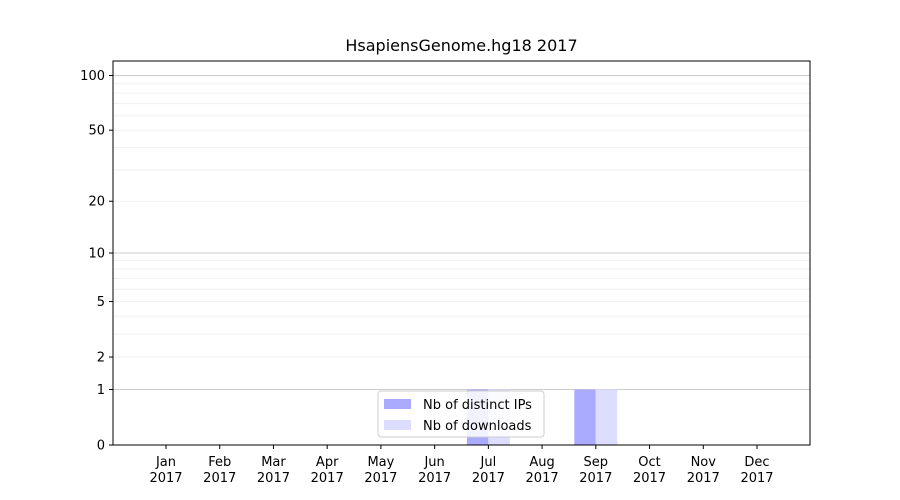  I want to click on legend-swatch-downloads, so click(397, 425).